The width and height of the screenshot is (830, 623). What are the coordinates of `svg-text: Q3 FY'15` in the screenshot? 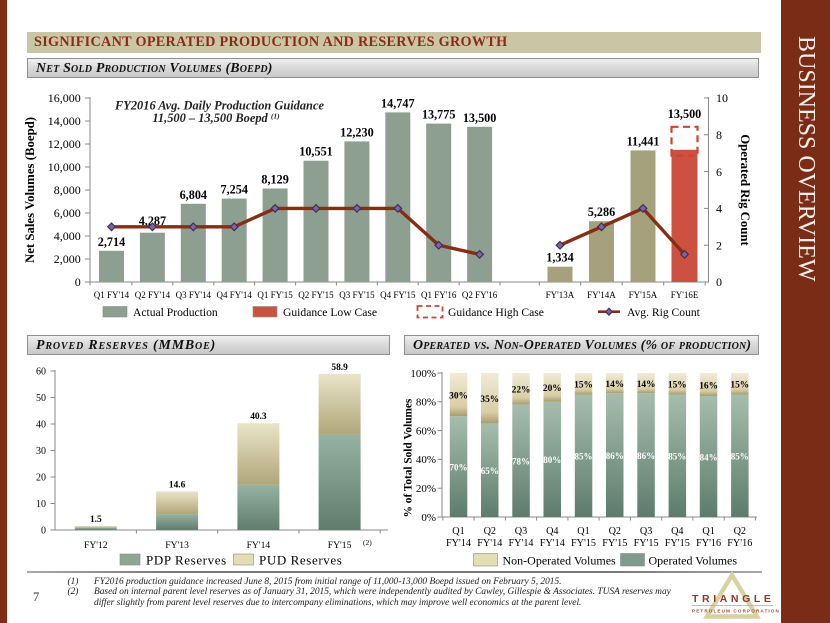 It's located at (357, 295).